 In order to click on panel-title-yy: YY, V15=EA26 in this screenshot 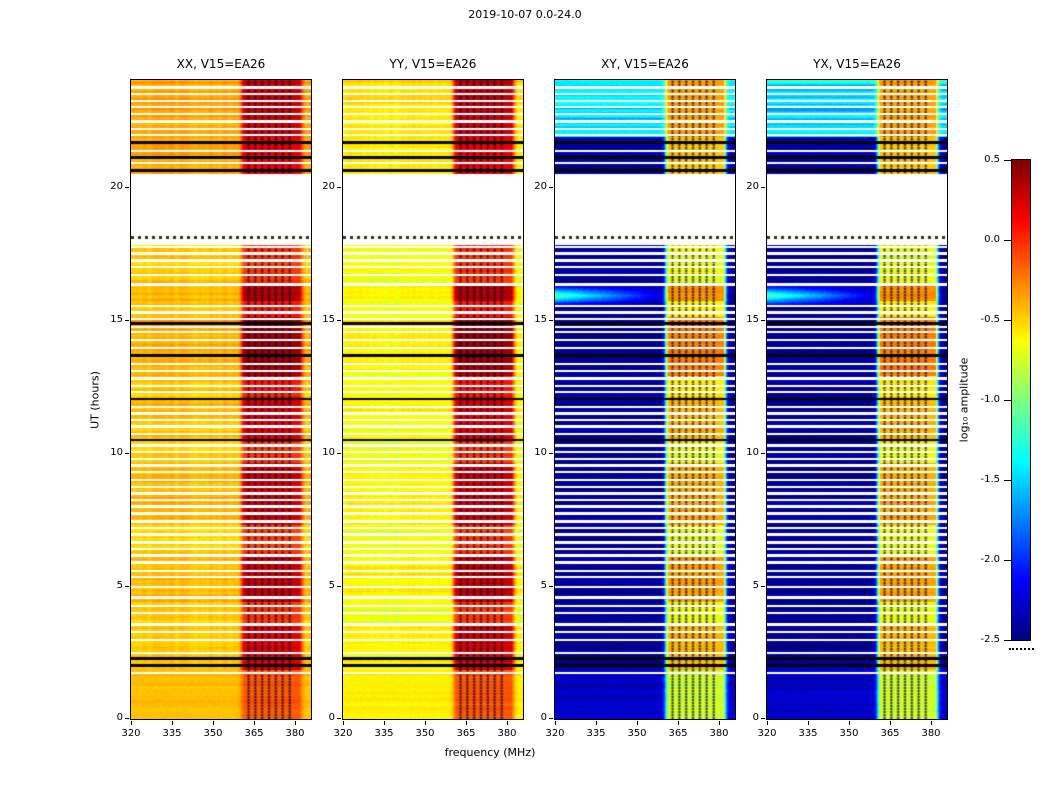, I will do `click(433, 64)`.